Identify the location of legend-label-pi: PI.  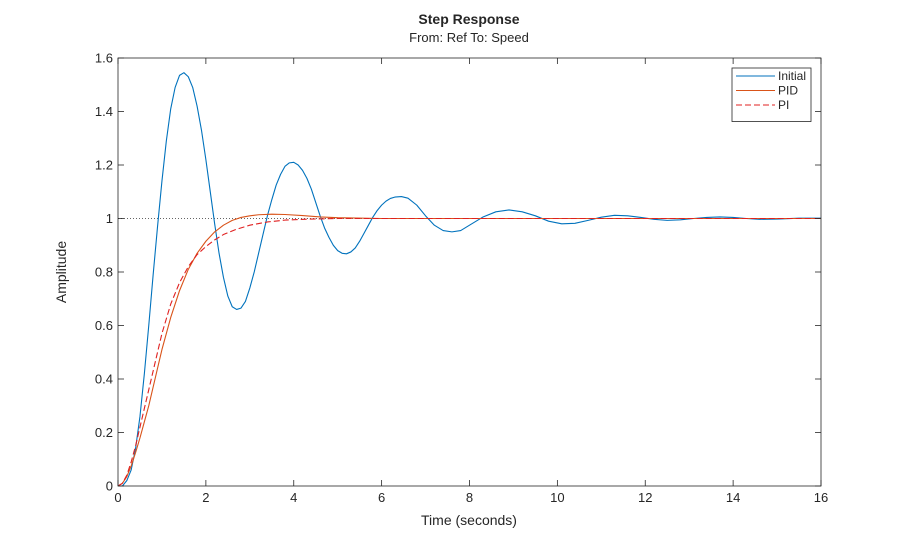
(783, 105).